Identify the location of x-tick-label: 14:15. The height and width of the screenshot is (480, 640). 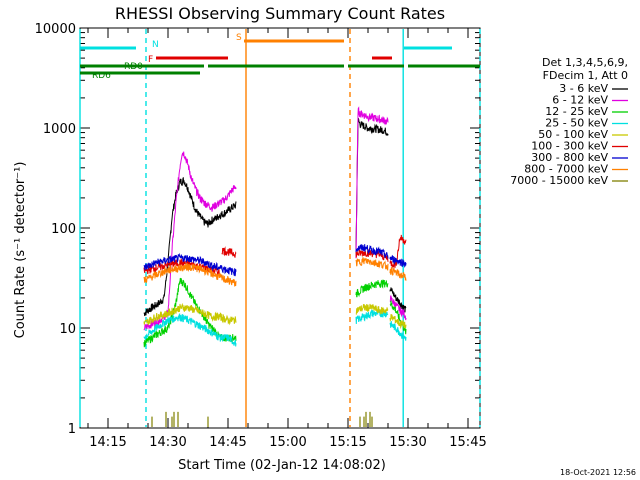
(107, 442).